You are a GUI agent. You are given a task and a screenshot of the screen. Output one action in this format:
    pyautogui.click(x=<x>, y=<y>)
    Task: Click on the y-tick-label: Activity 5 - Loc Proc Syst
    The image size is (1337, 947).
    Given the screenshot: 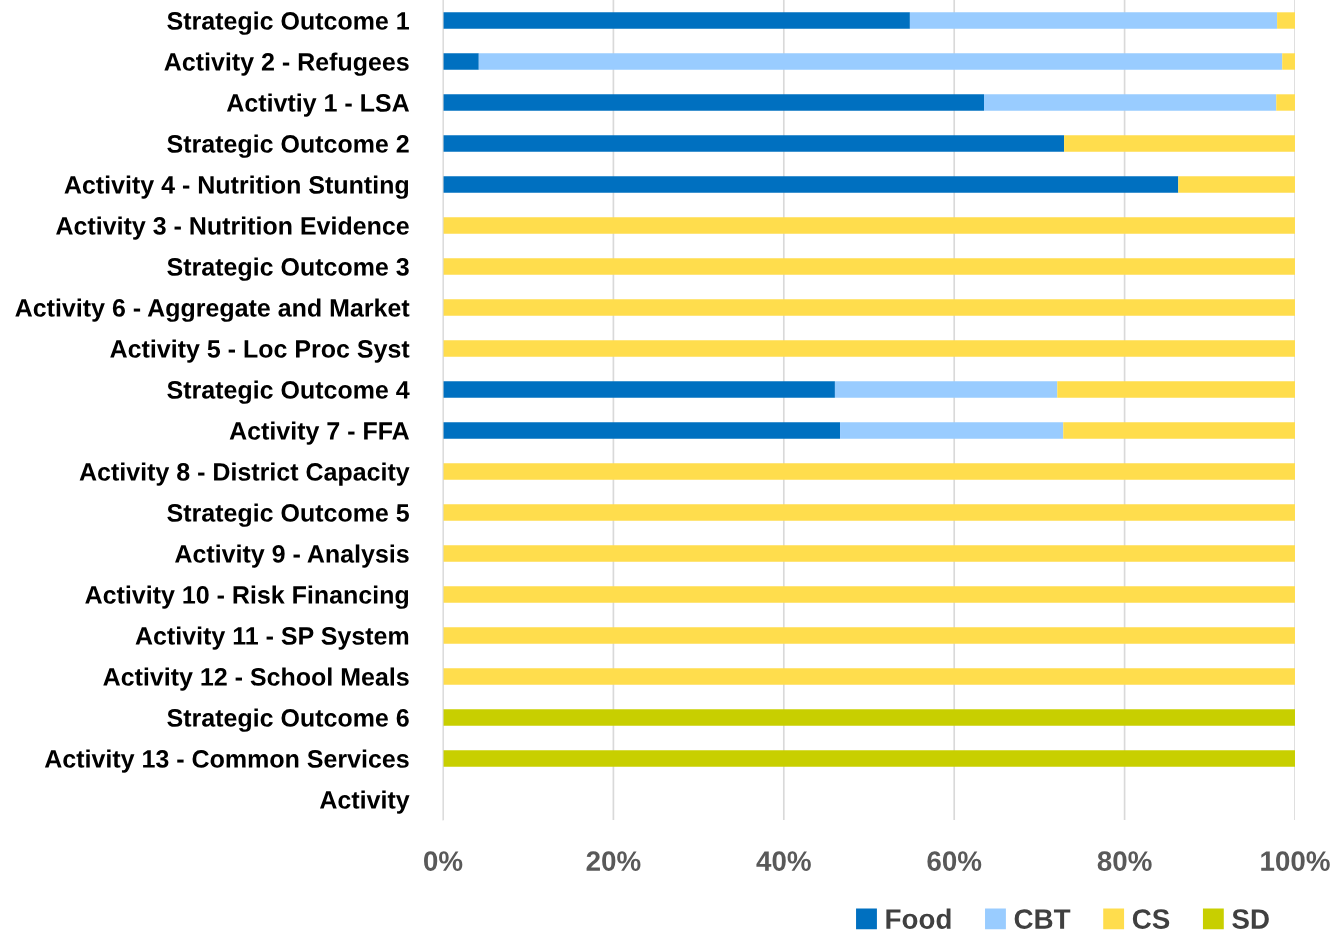 What is the action you would take?
    pyautogui.click(x=260, y=351)
    